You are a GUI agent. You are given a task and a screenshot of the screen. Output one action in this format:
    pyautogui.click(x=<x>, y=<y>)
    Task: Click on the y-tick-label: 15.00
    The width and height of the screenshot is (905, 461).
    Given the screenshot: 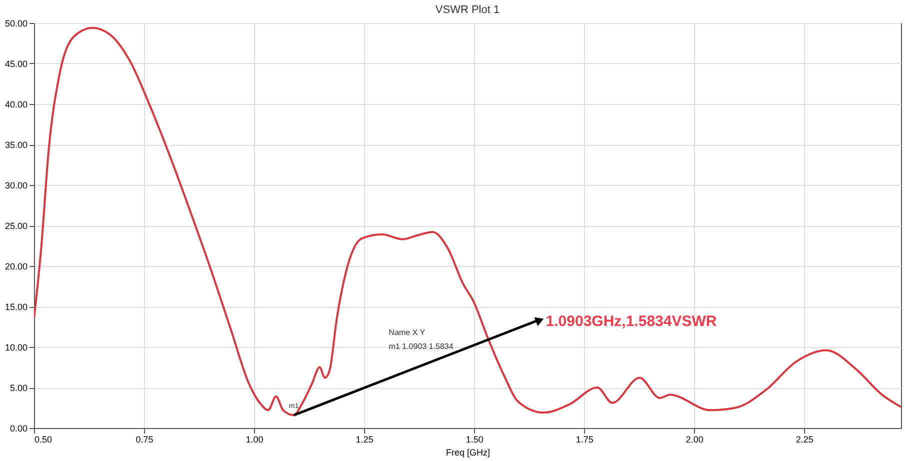 What is the action you would take?
    pyautogui.click(x=16, y=307)
    